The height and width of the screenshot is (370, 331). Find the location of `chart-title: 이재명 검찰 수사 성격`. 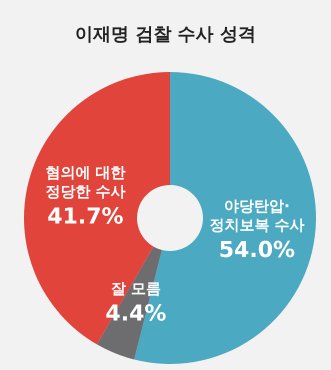

chart-title: 이재명 검찰 수사 성격 is located at coordinates (165, 34).